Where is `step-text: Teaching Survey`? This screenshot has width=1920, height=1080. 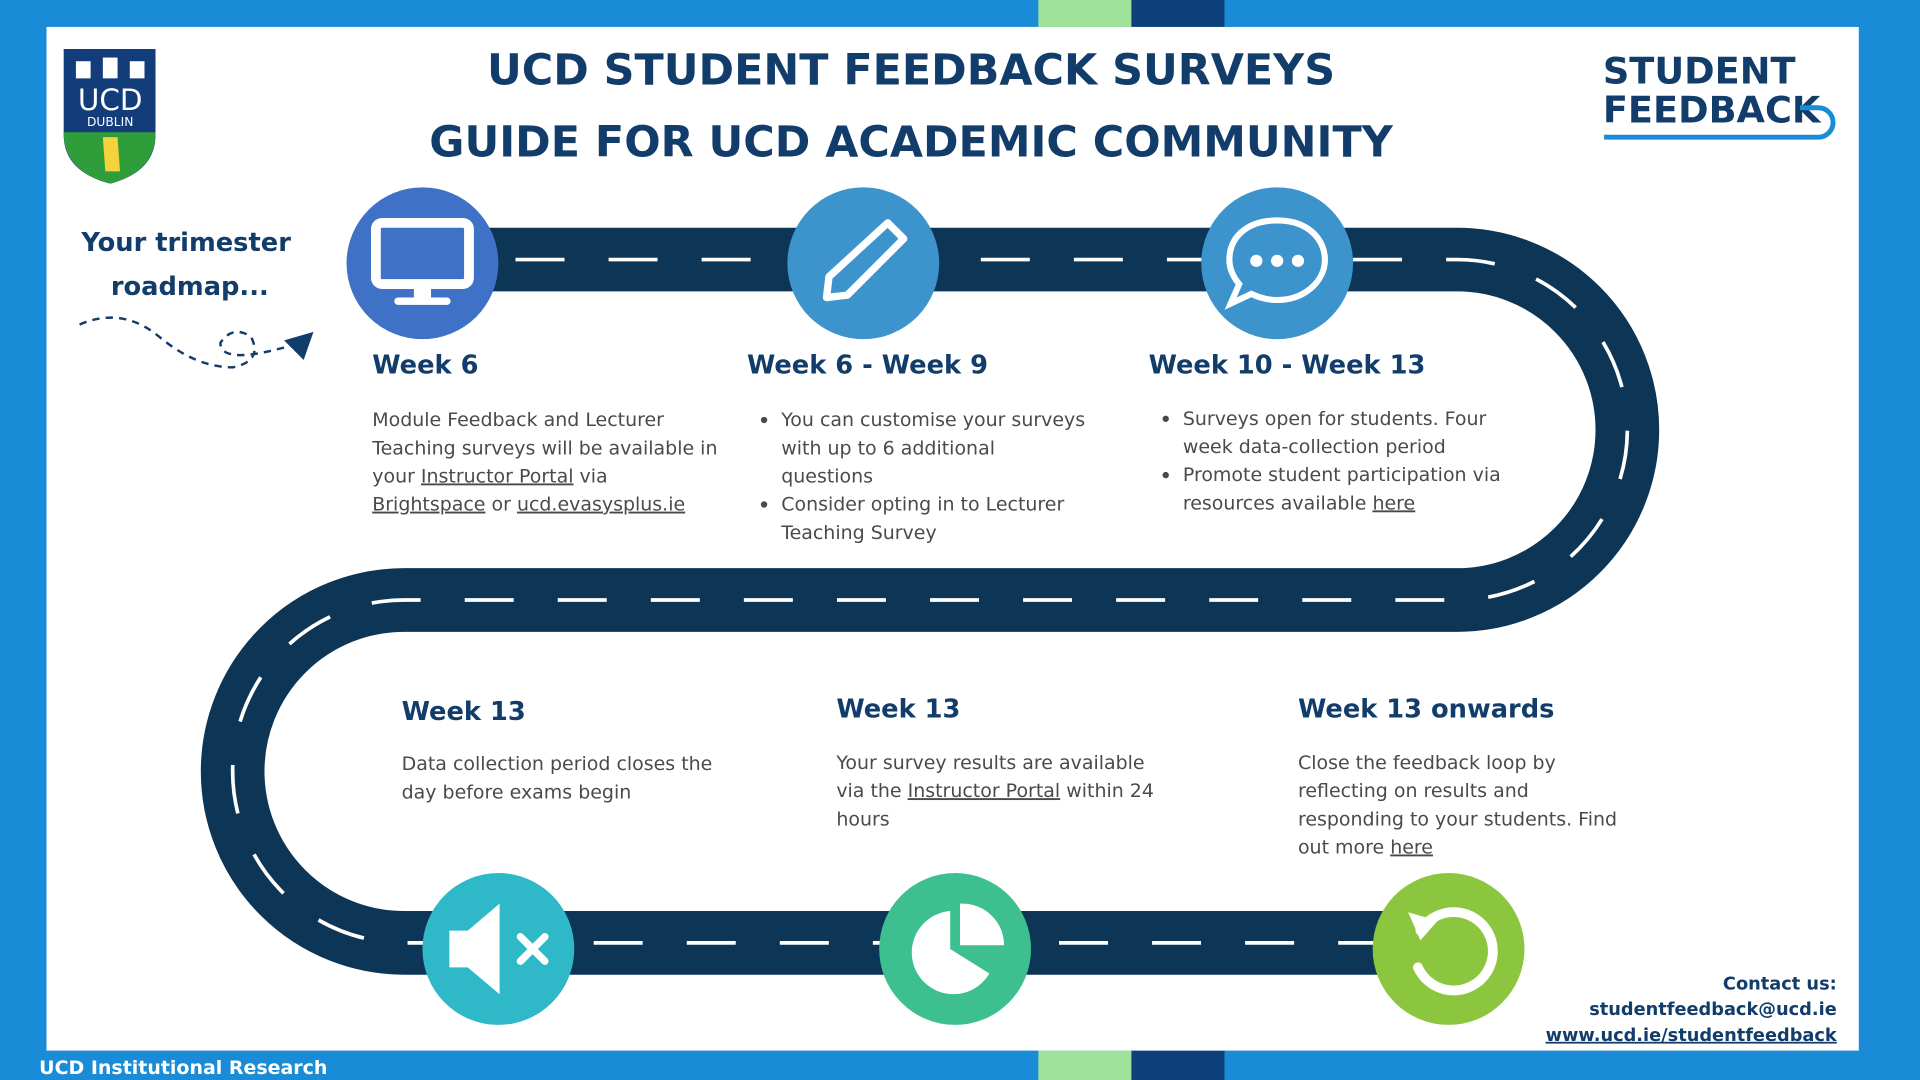 step-text: Teaching Survey is located at coordinates (858, 533).